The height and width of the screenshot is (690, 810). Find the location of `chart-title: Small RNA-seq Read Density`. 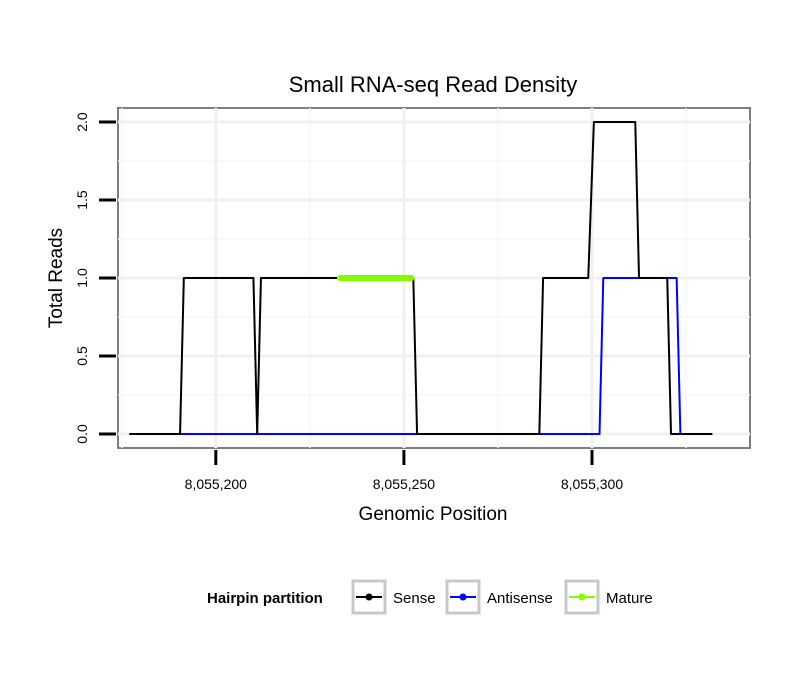

chart-title: Small RNA-seq Read Density is located at coordinates (433, 84).